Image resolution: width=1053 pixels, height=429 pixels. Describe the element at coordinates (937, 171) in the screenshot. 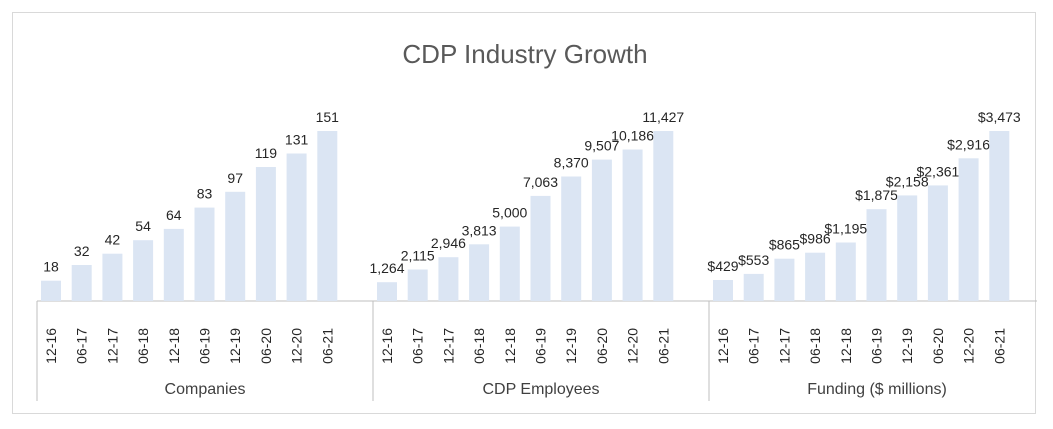

I see `data-label: $2,361` at that location.